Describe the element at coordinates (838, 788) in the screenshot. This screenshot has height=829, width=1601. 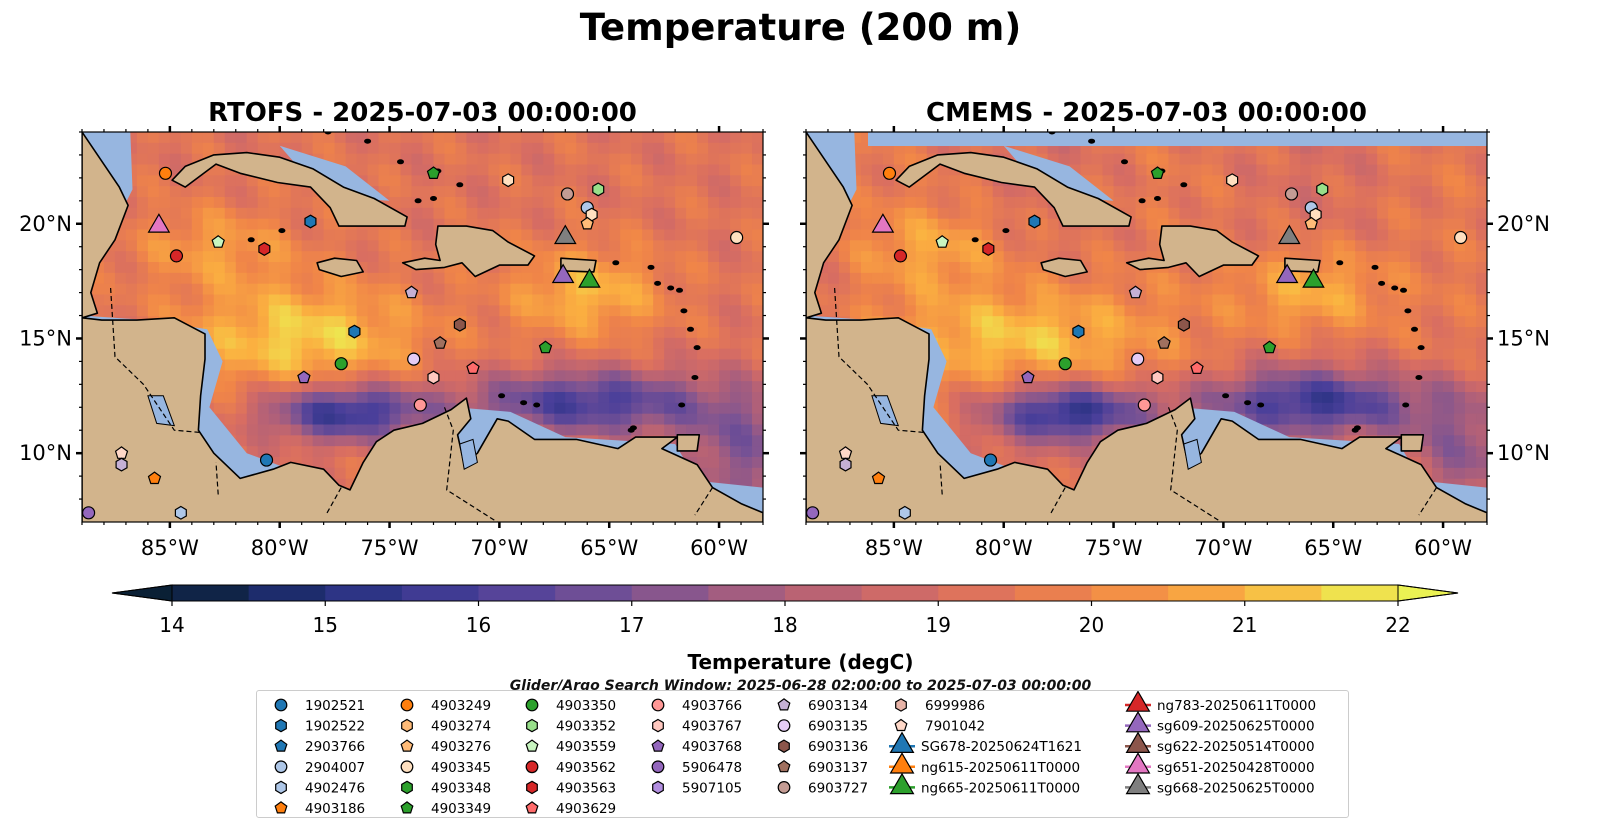
I see `legend-label: 6903727` at that location.